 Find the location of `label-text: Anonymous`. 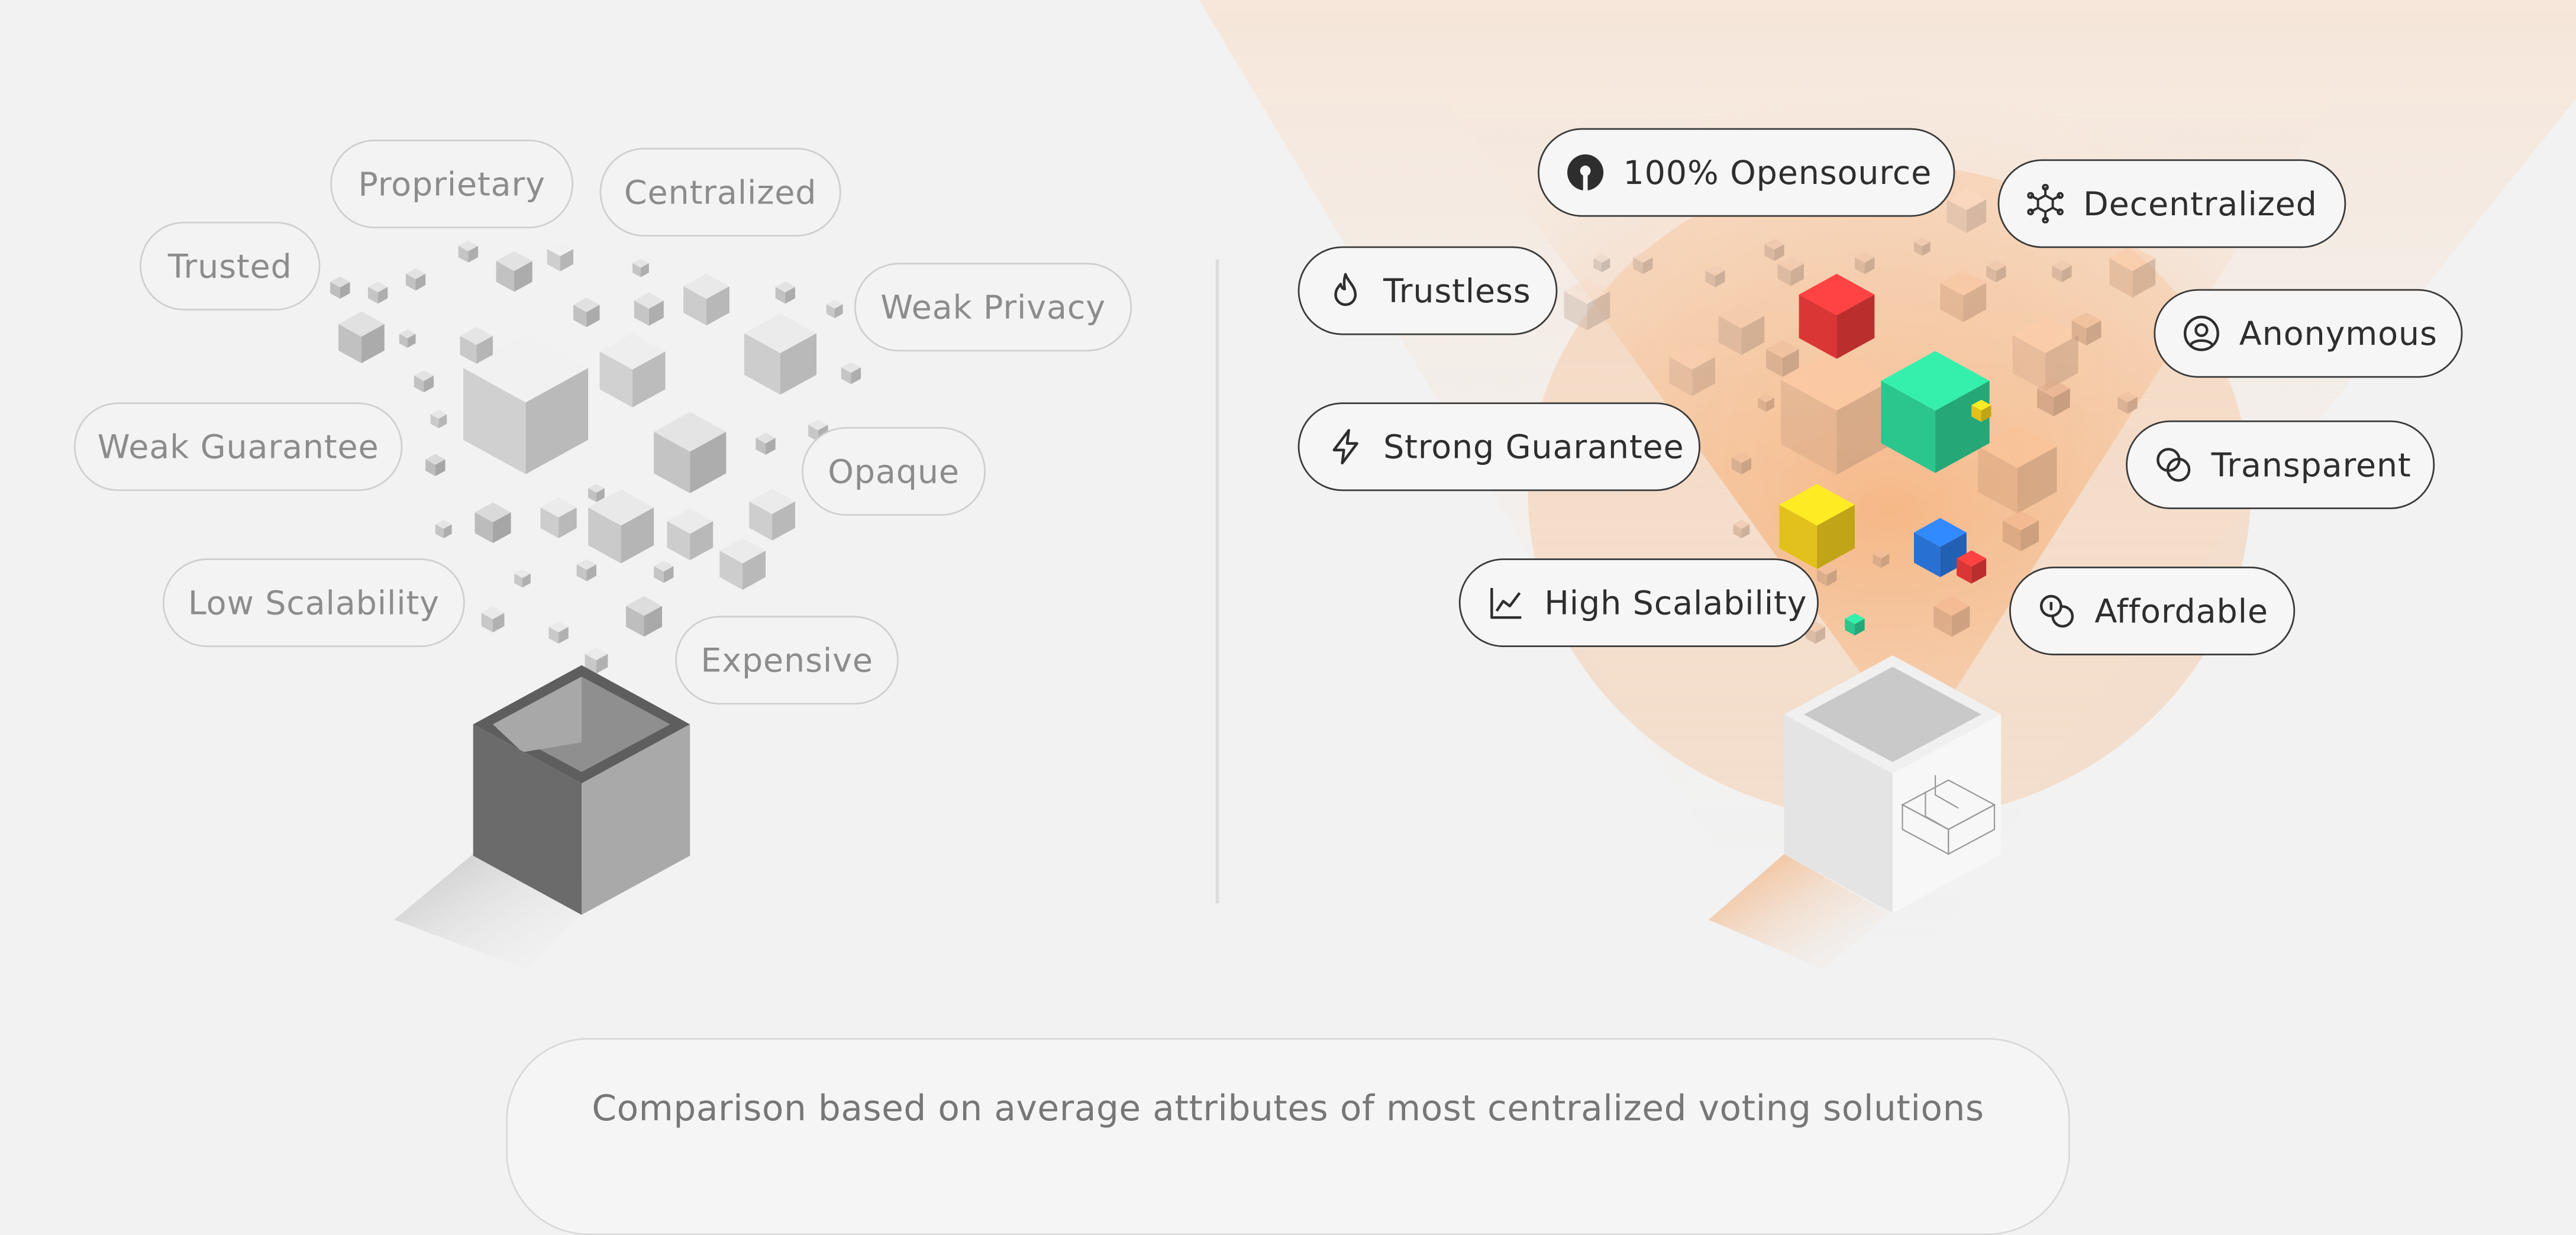

label-text: Anonymous is located at coordinates (2338, 333).